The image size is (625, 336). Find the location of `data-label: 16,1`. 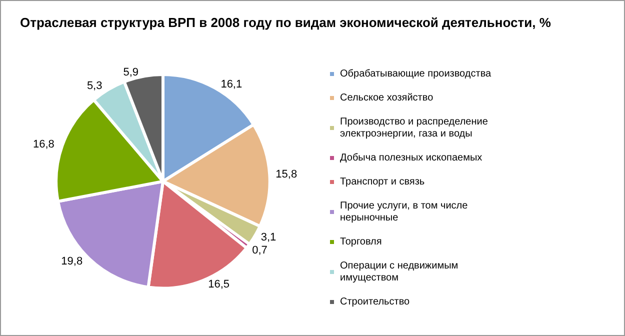

data-label: 16,1 is located at coordinates (231, 84).